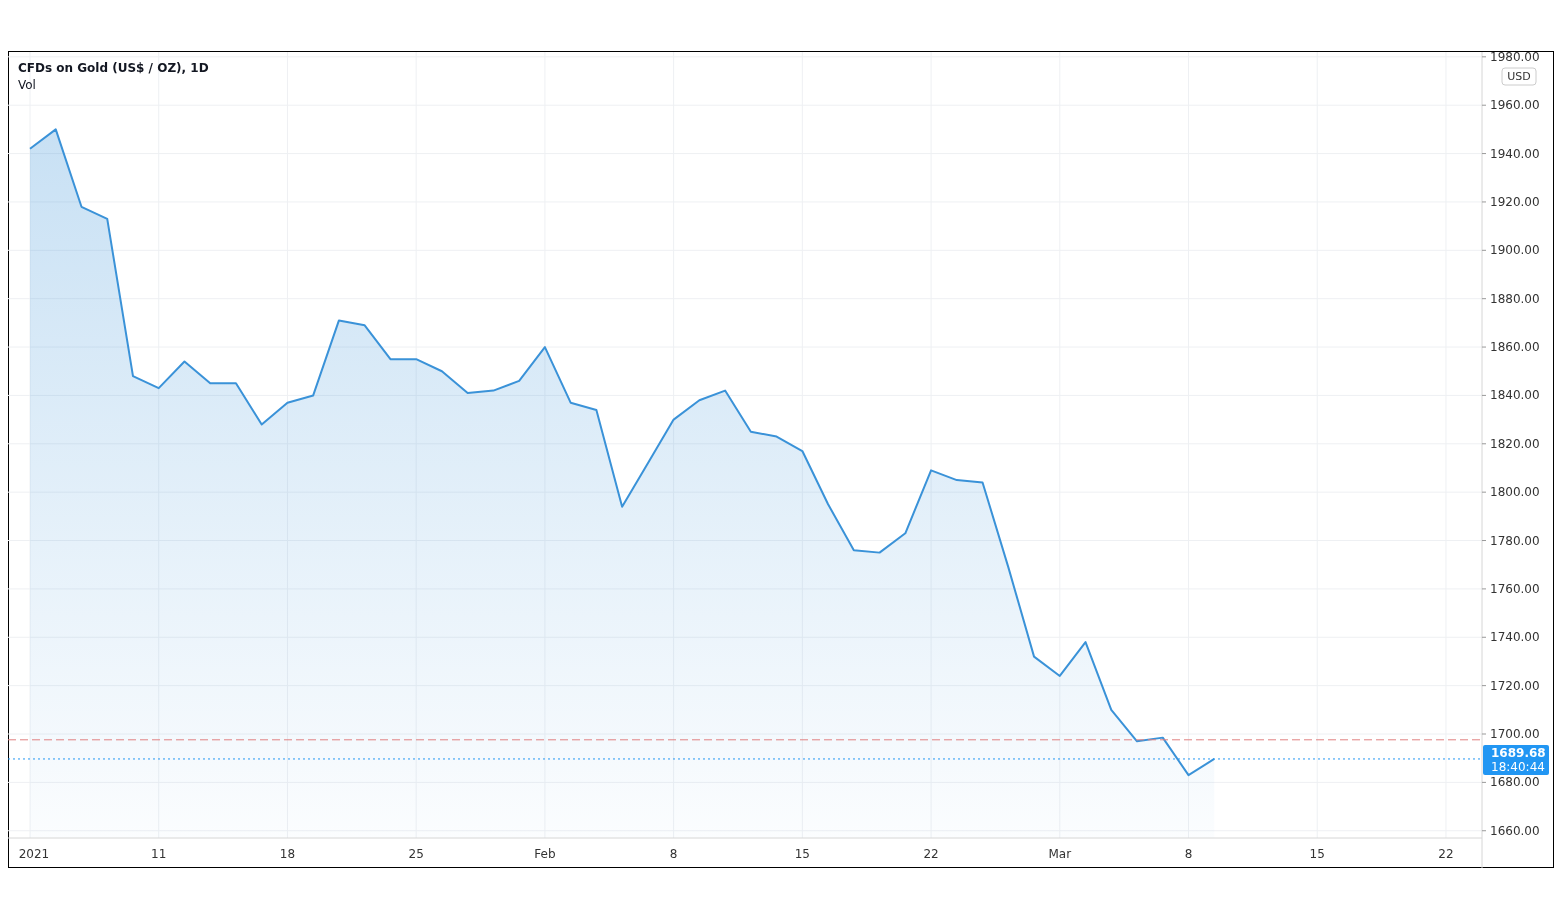 The width and height of the screenshot is (1560, 897). Describe the element at coordinates (1515, 395) in the screenshot. I see `y-tick-label: 1840.00` at that location.